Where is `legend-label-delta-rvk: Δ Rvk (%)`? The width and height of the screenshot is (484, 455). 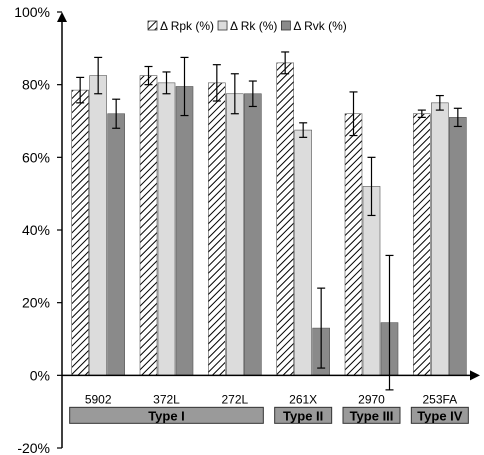 legend-label-delta-rvk: Δ Rvk (%) is located at coordinates (319, 26).